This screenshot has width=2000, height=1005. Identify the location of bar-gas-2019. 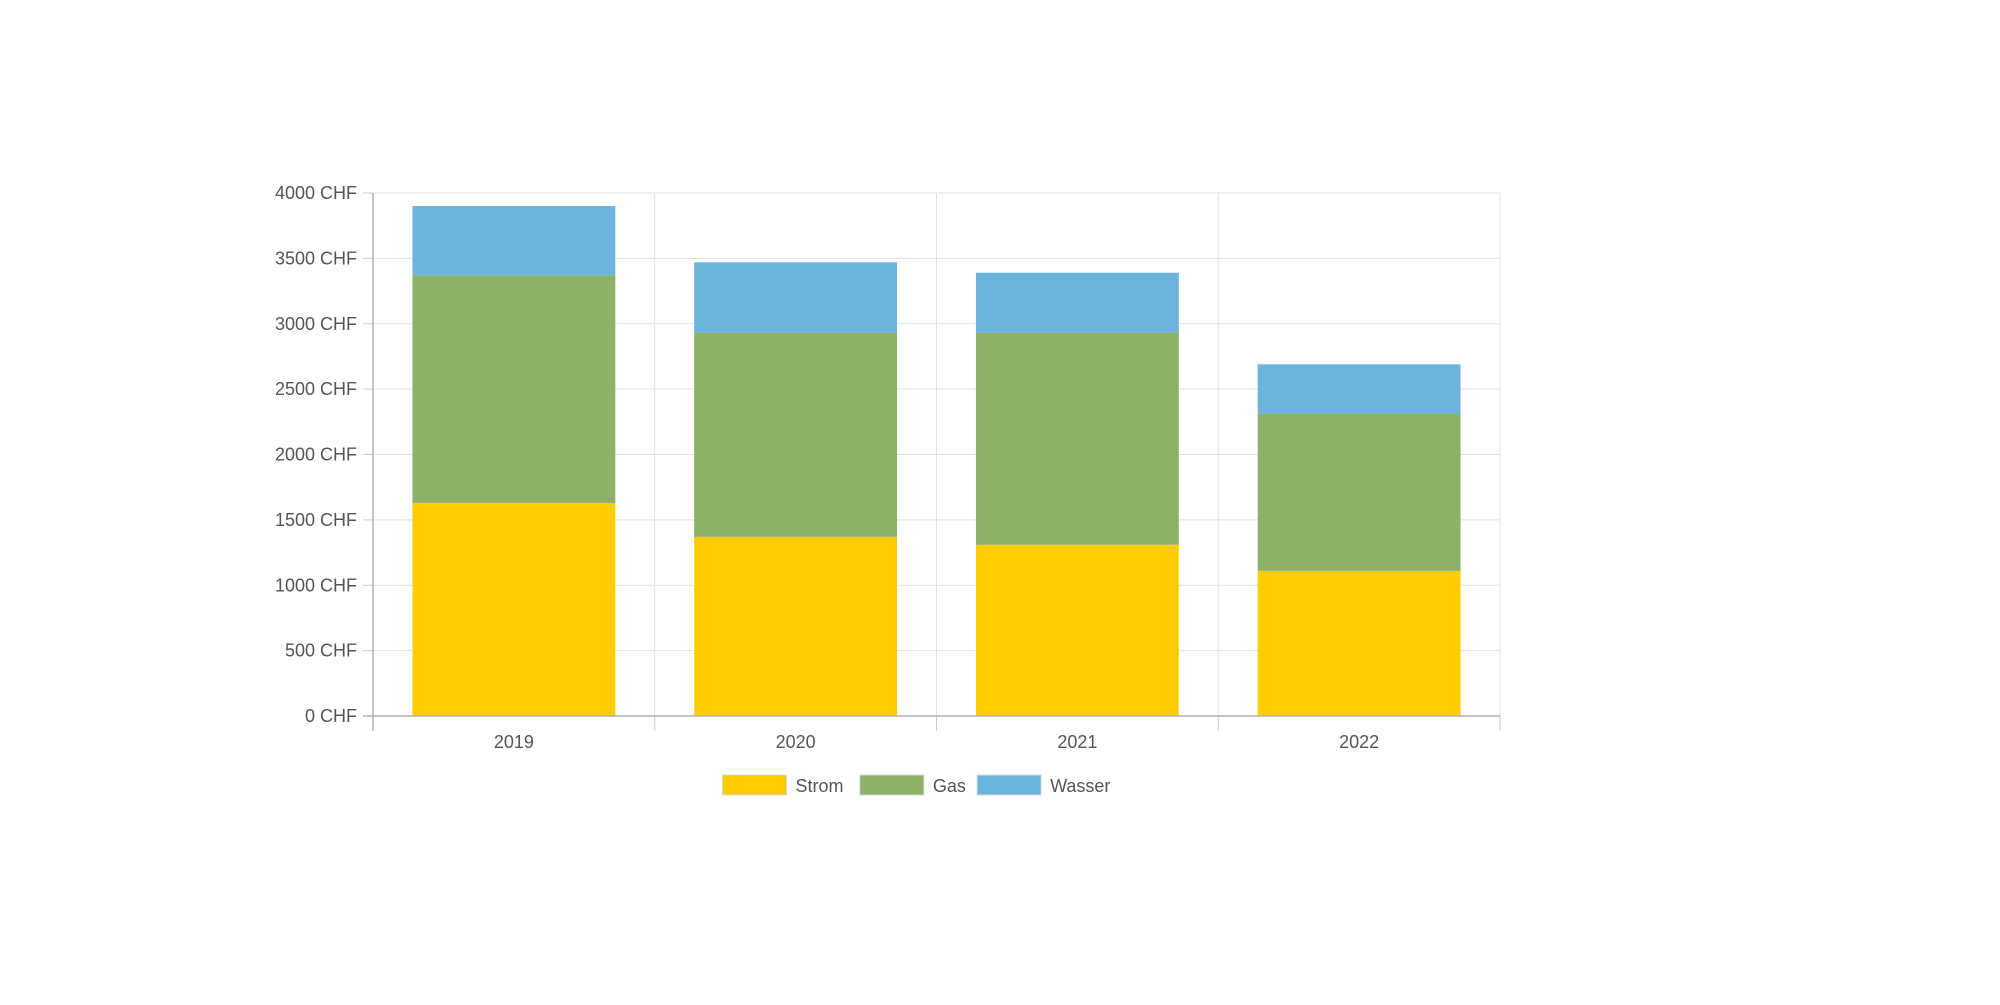
(514, 389).